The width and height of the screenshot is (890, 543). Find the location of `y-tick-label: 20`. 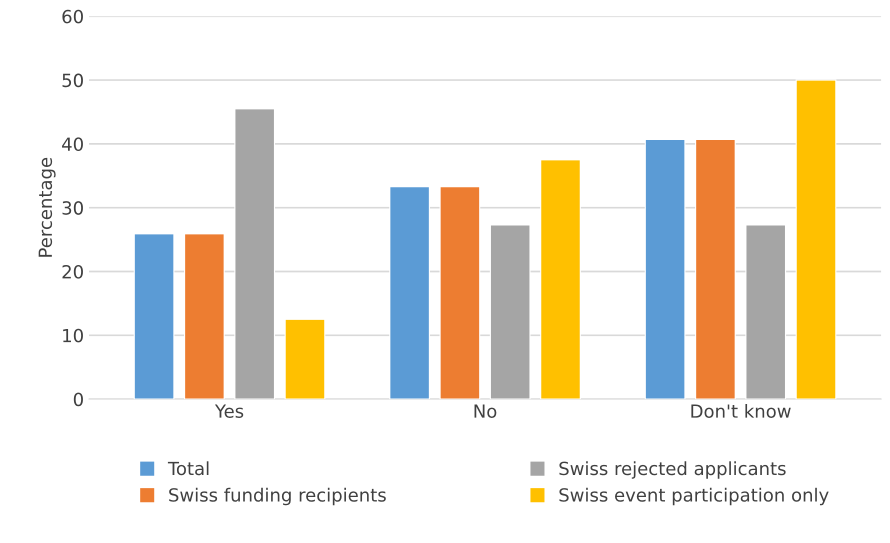

y-tick-label: 20 is located at coordinates (72, 271).